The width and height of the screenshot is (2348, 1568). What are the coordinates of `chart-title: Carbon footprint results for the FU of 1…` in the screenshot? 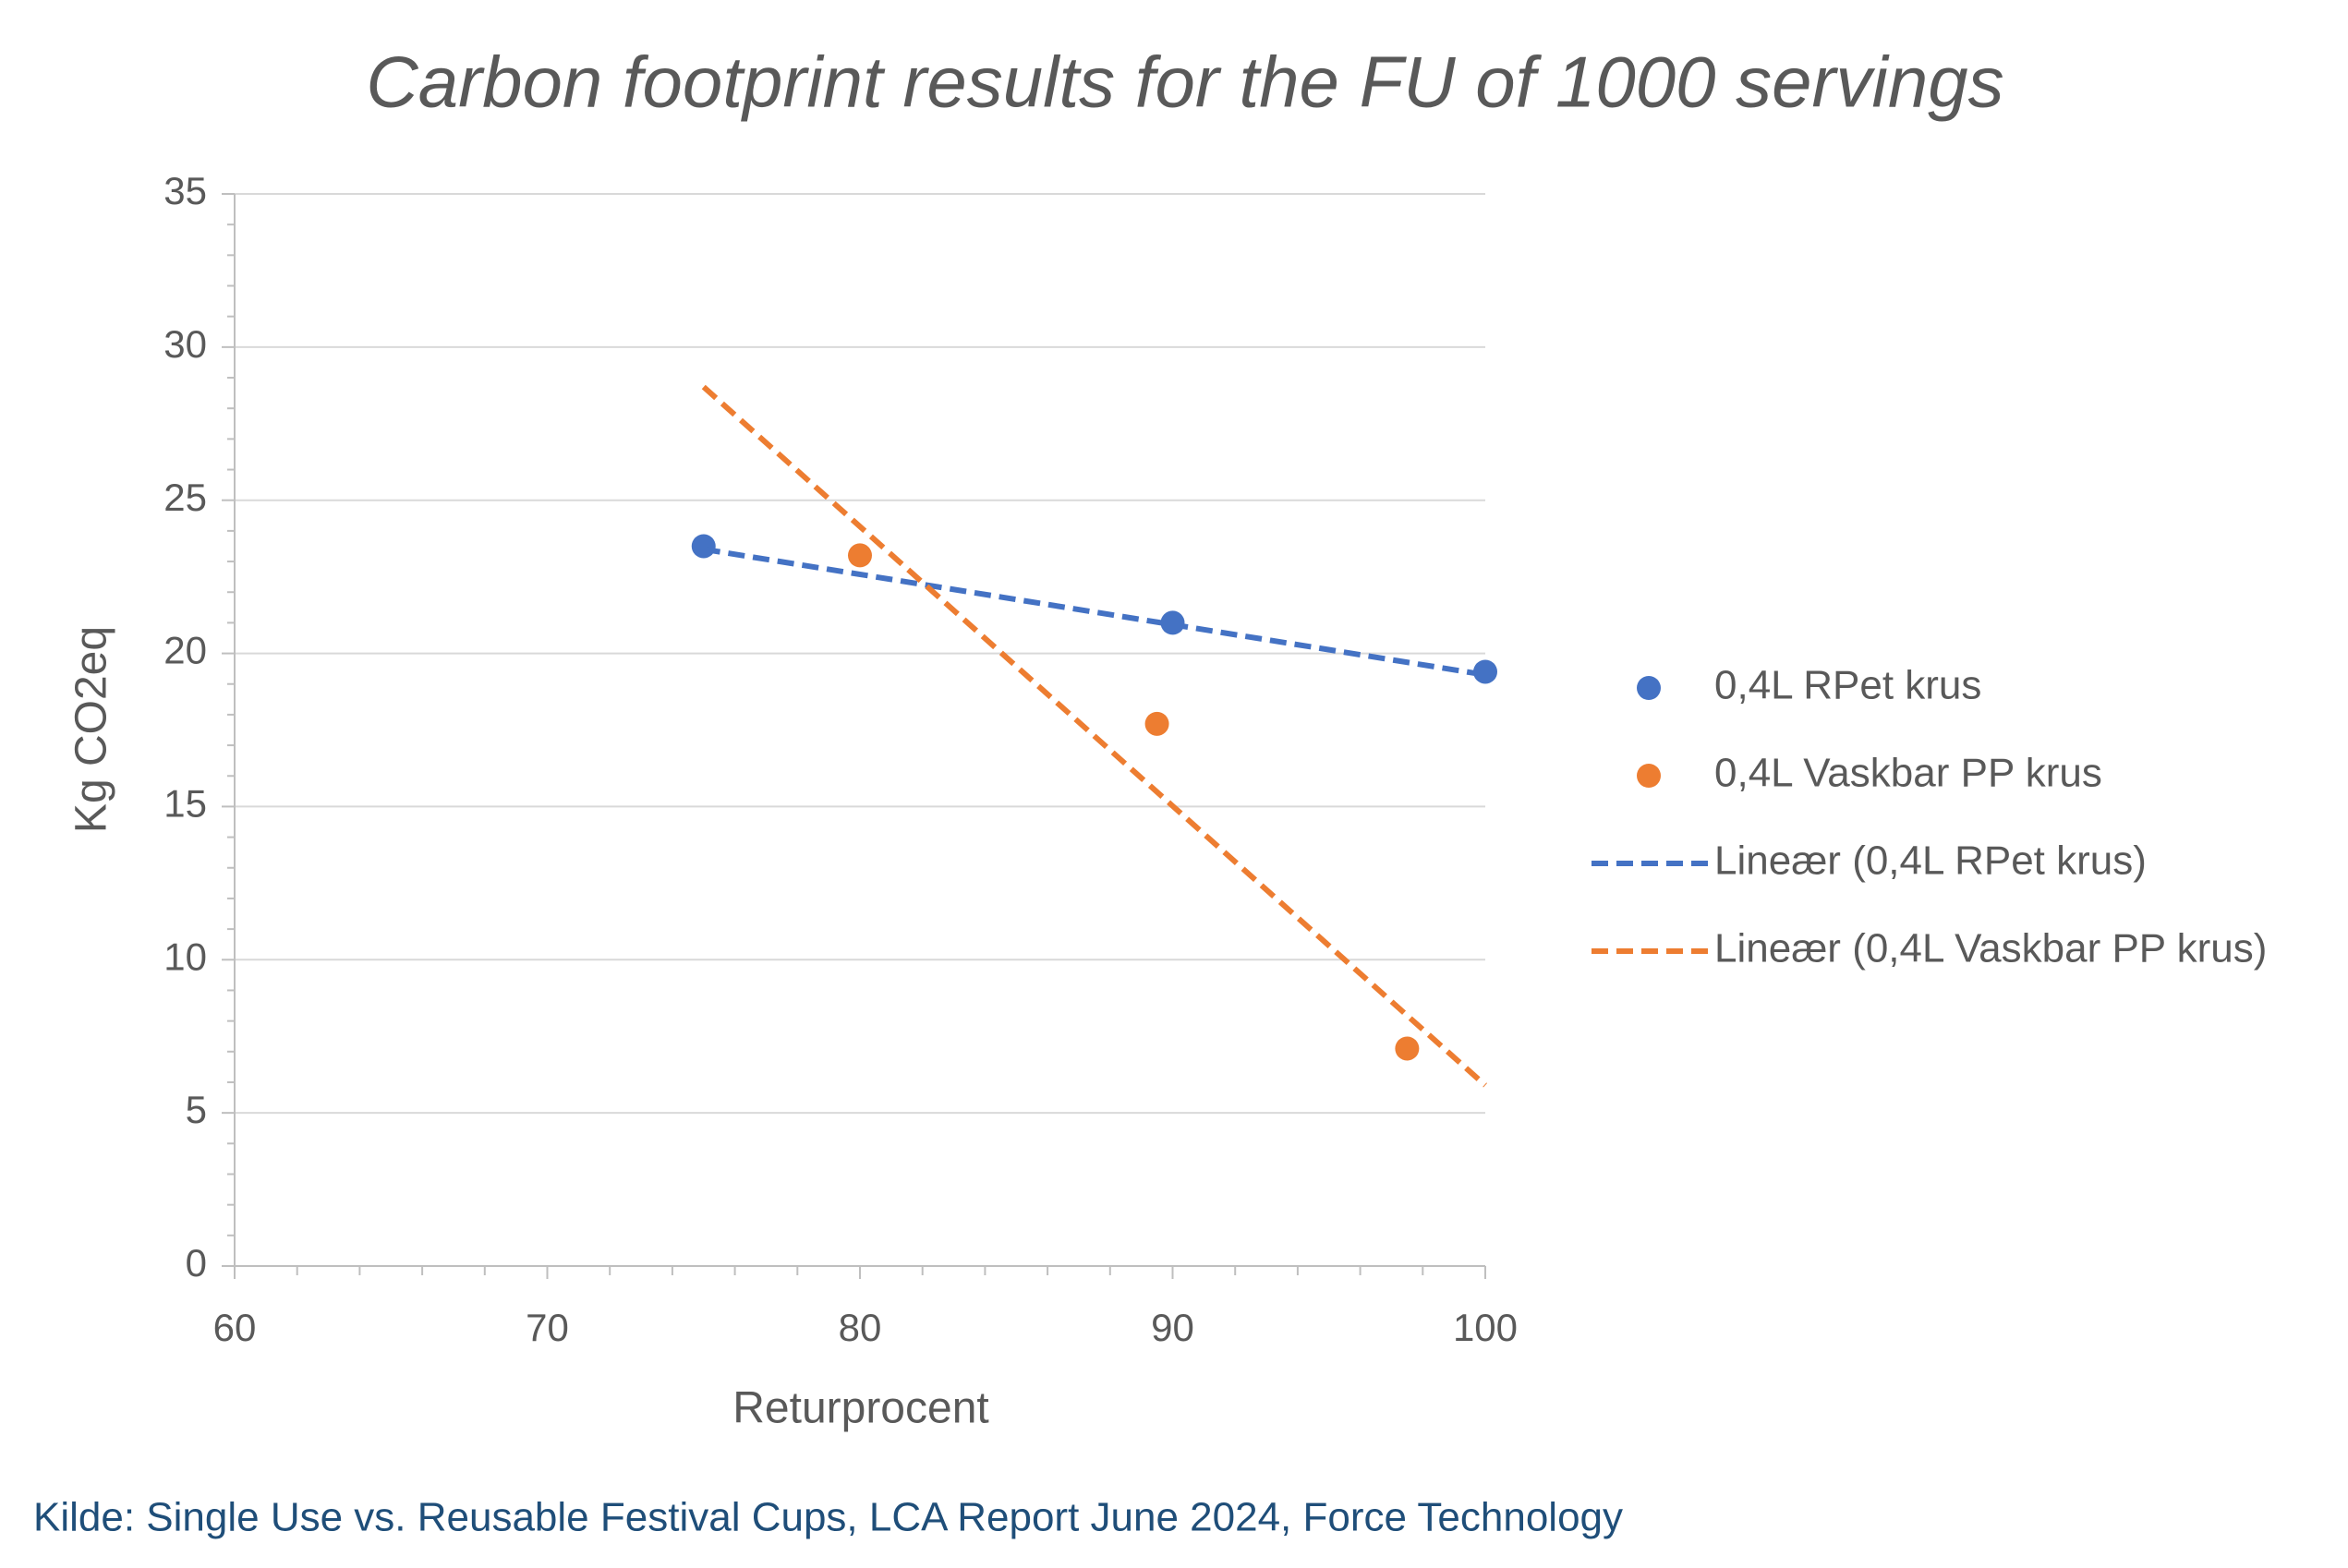 It's located at (1184, 82).